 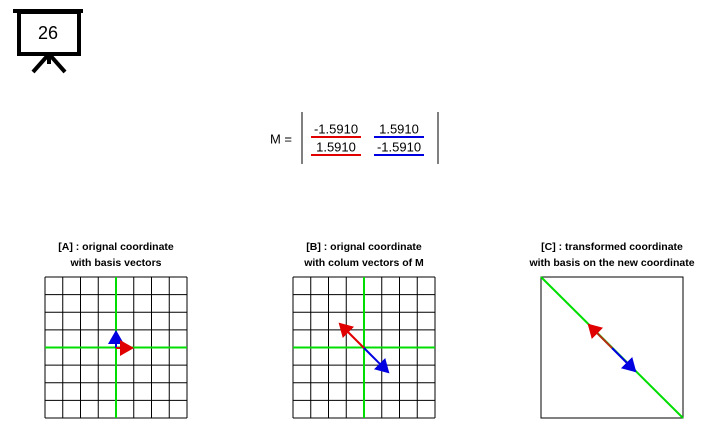 I want to click on slide-number: 26, so click(x=48, y=33).